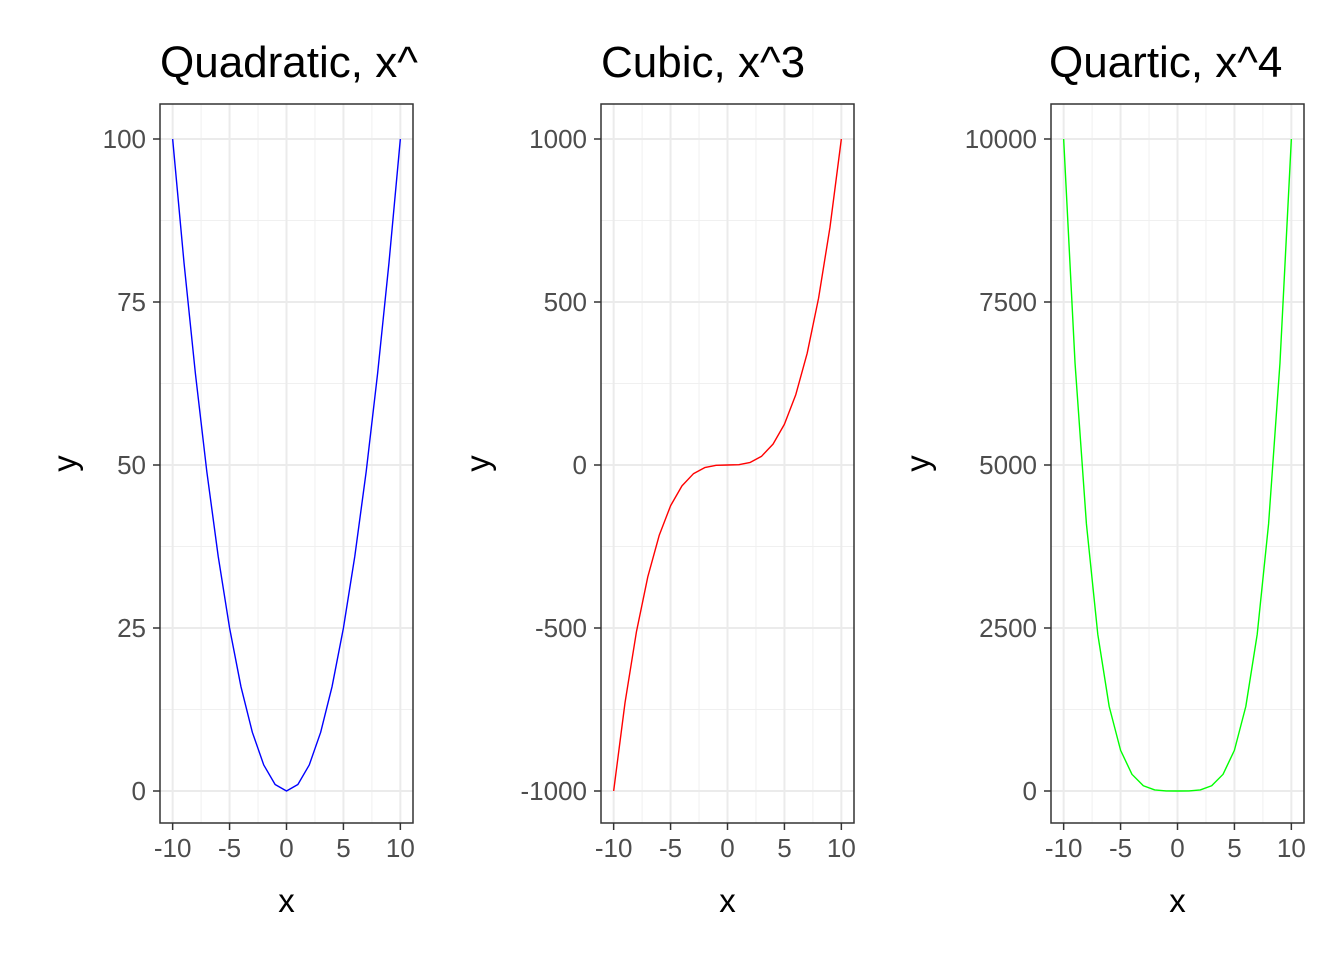 This screenshot has height=960, width=1344. I want to click on y-tick-label: 2500, so click(1008, 628).